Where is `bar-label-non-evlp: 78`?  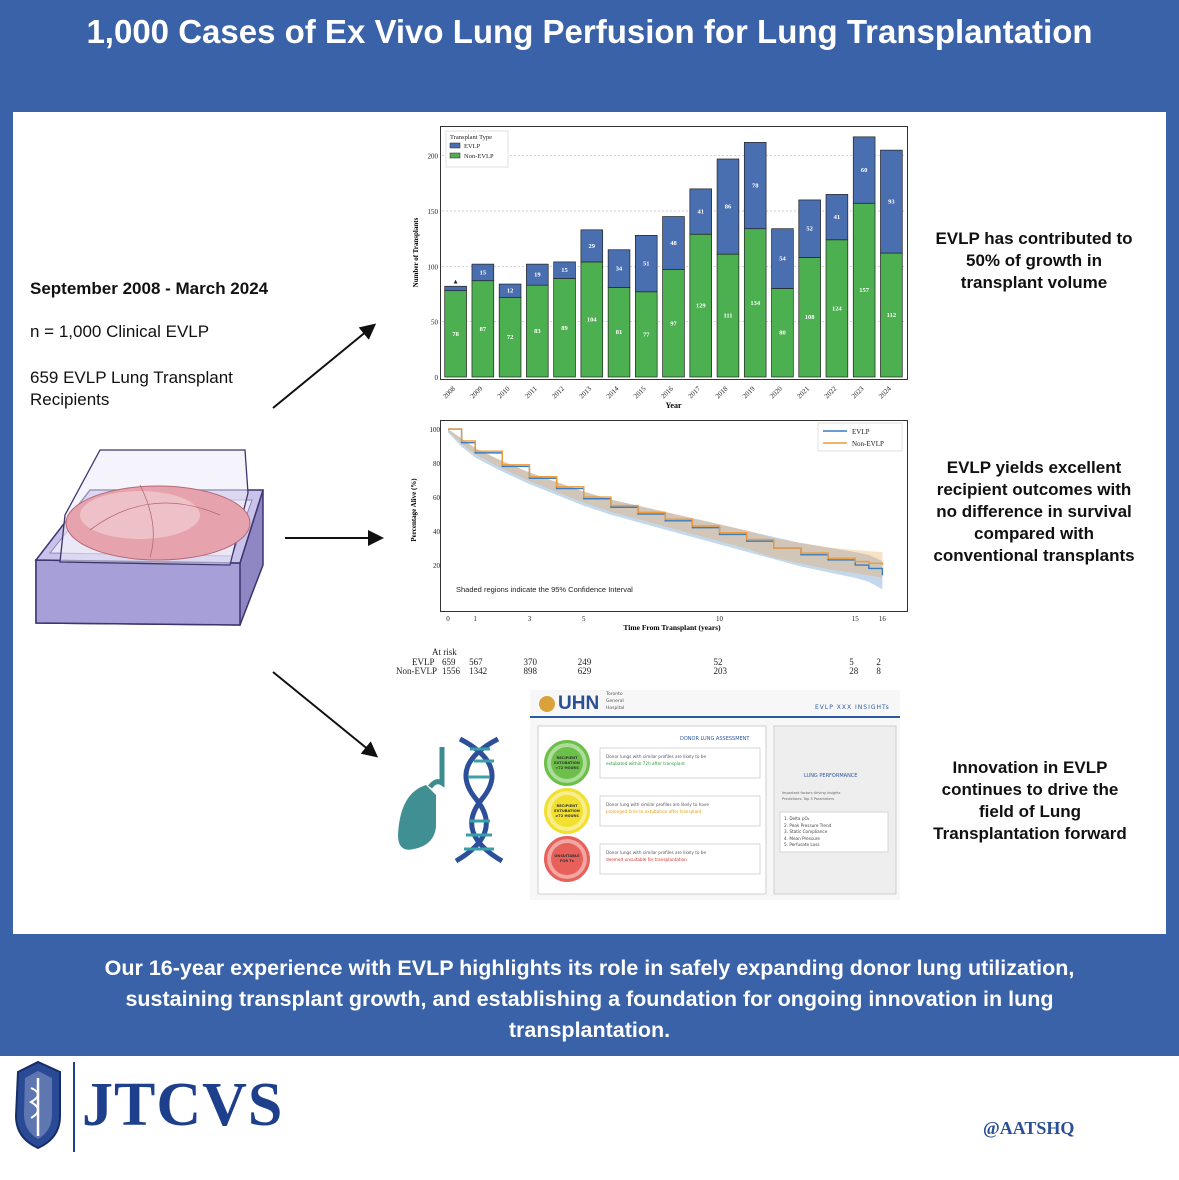
bar-label-non-evlp: 78 is located at coordinates (455, 334).